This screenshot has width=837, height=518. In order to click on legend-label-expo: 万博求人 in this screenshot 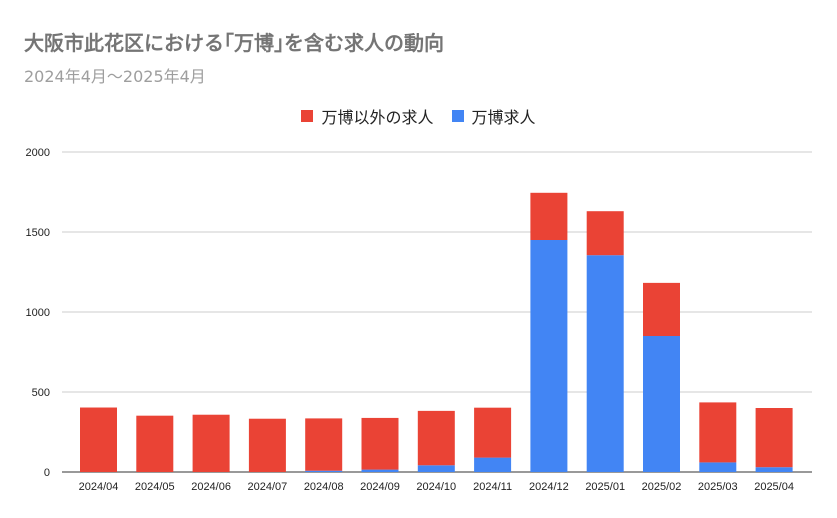, I will do `click(503, 117)`.